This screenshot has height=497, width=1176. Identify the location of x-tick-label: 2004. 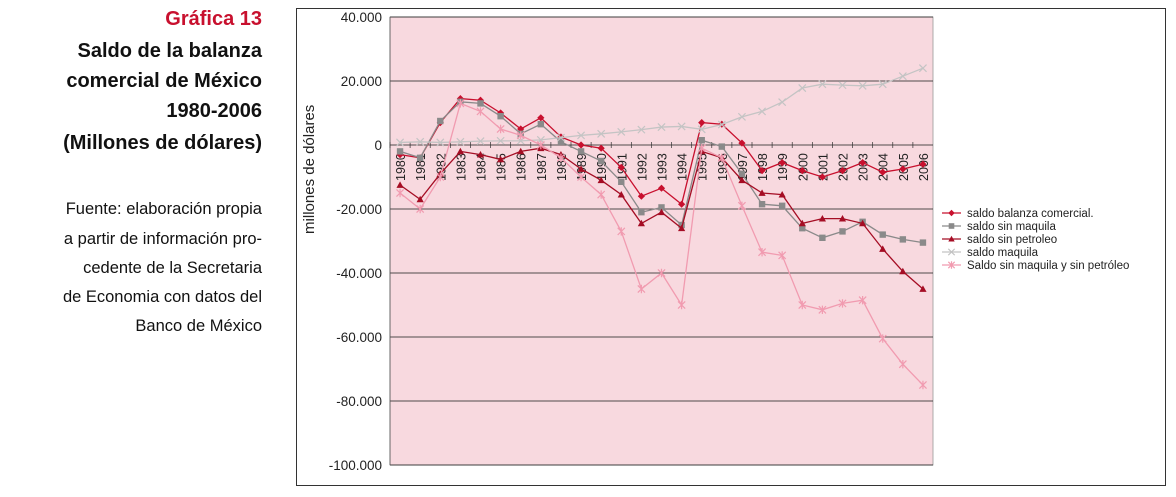
(884, 167).